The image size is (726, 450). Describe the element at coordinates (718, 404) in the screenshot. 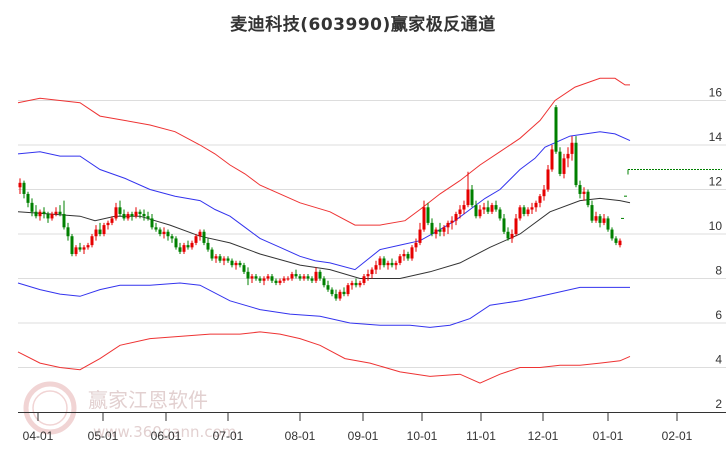

I see `y-tick-label: 2` at that location.